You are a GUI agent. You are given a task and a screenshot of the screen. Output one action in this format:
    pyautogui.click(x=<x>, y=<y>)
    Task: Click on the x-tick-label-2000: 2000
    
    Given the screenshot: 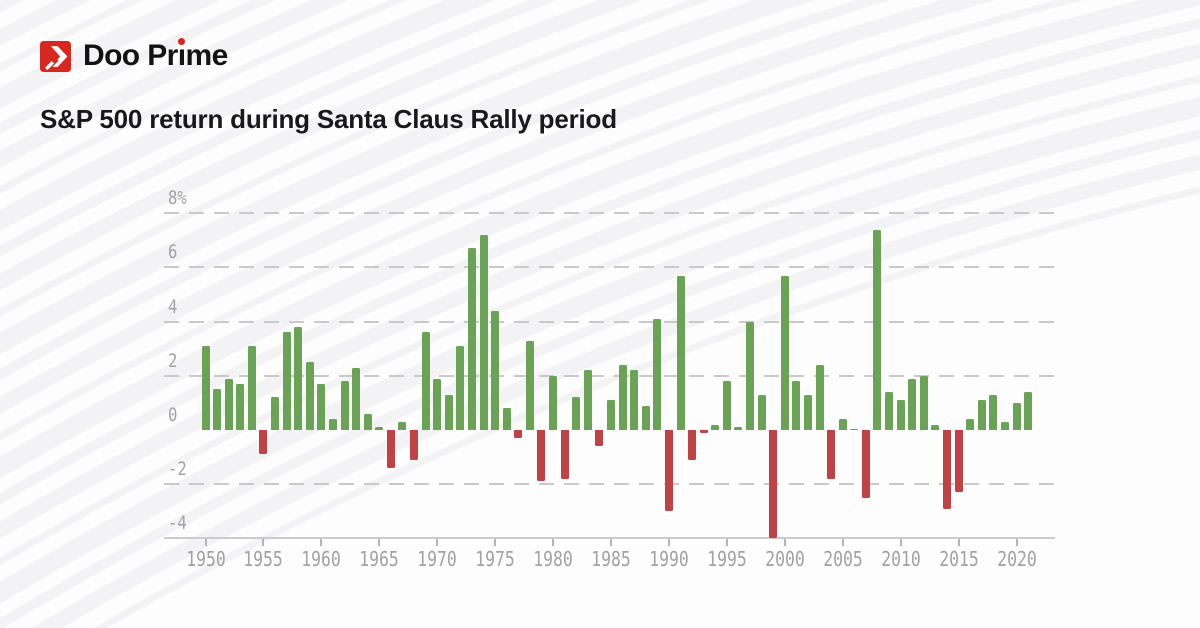 What is the action you would take?
    pyautogui.click(x=785, y=559)
    